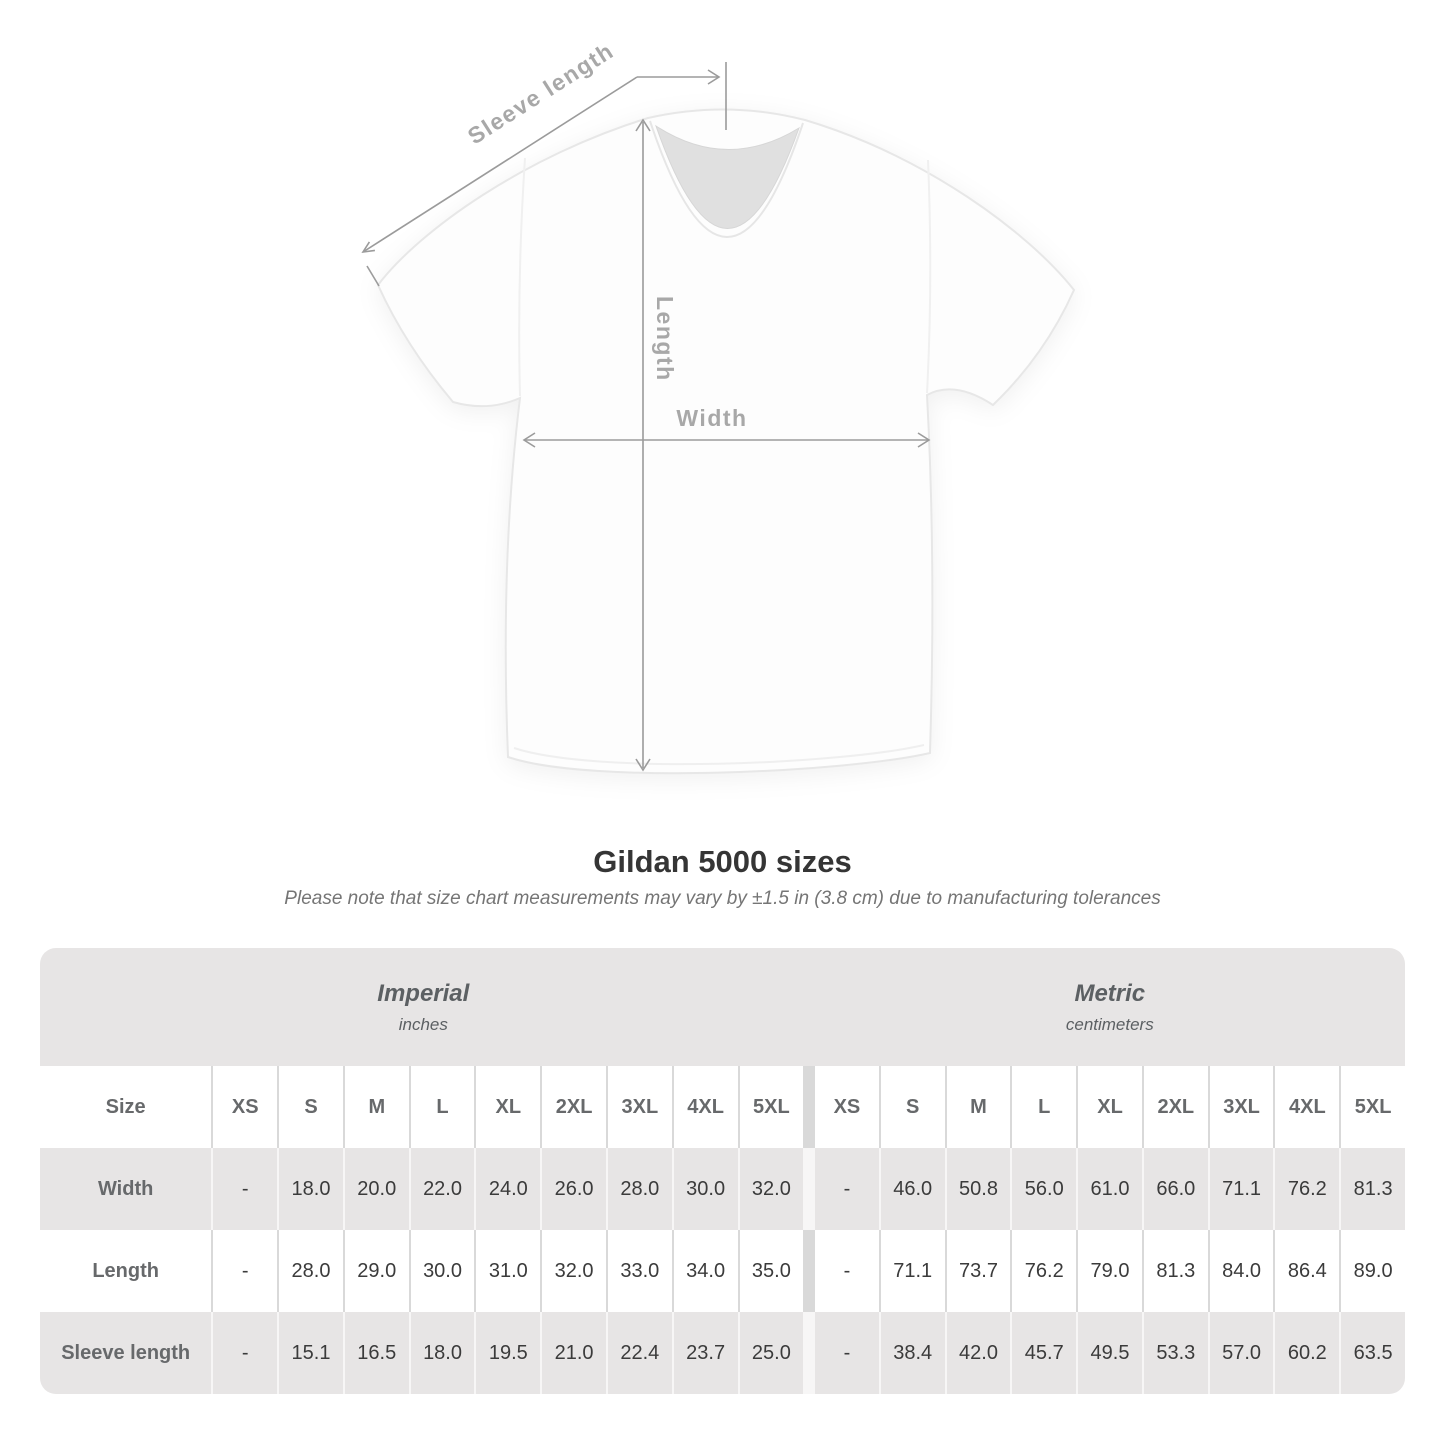  I want to click on measurement-cell: 22.0, so click(442, 1189).